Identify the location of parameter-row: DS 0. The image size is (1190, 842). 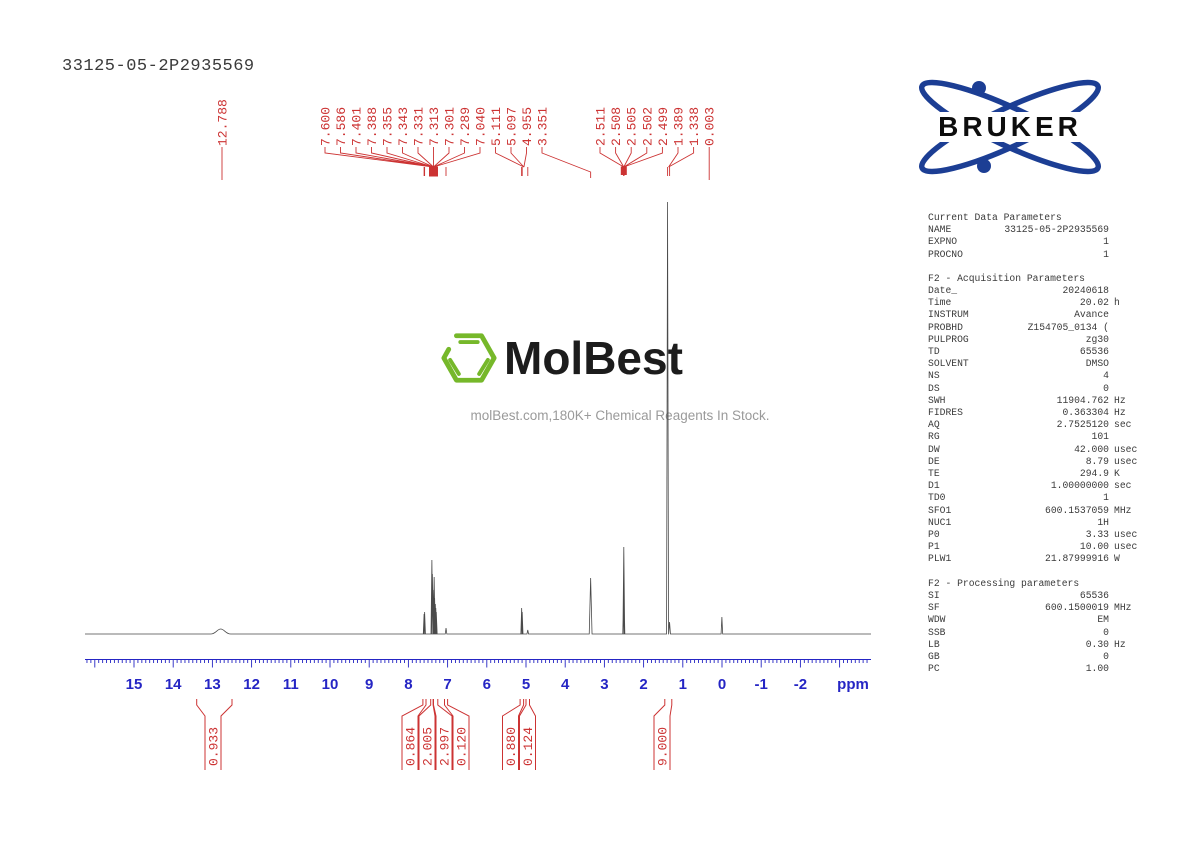
(1037, 389).